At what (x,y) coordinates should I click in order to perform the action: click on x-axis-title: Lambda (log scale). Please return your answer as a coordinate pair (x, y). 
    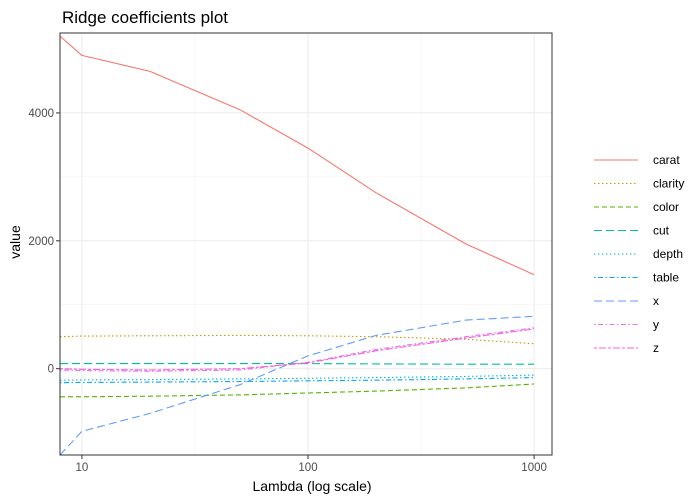
    Looking at the image, I should click on (311, 486).